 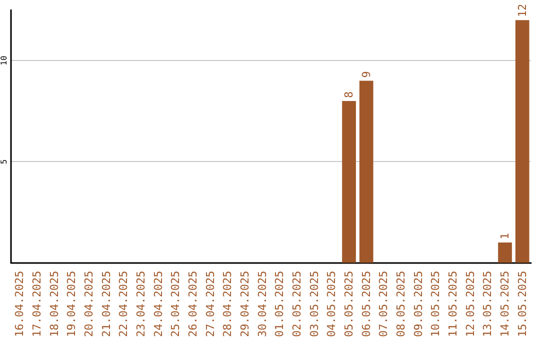 I want to click on x-tick-label: 21.04.2025, so click(x=106, y=304).